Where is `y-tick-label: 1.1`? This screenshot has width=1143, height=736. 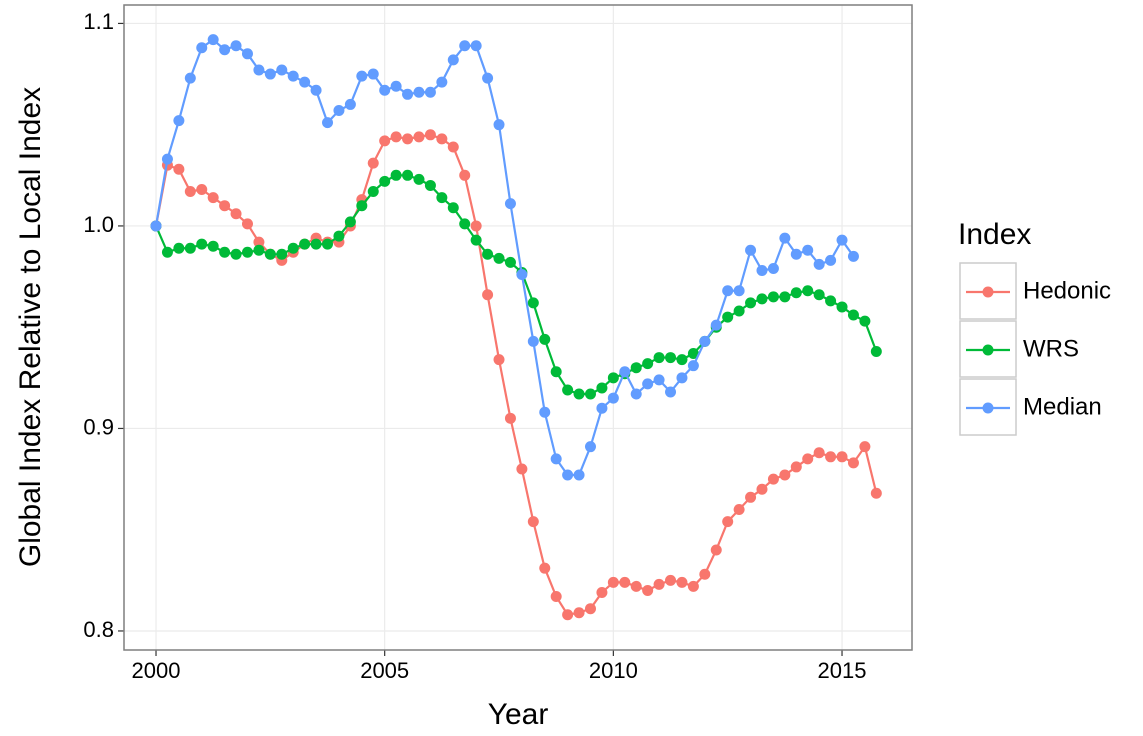 y-tick-label: 1.1 is located at coordinates (98, 21).